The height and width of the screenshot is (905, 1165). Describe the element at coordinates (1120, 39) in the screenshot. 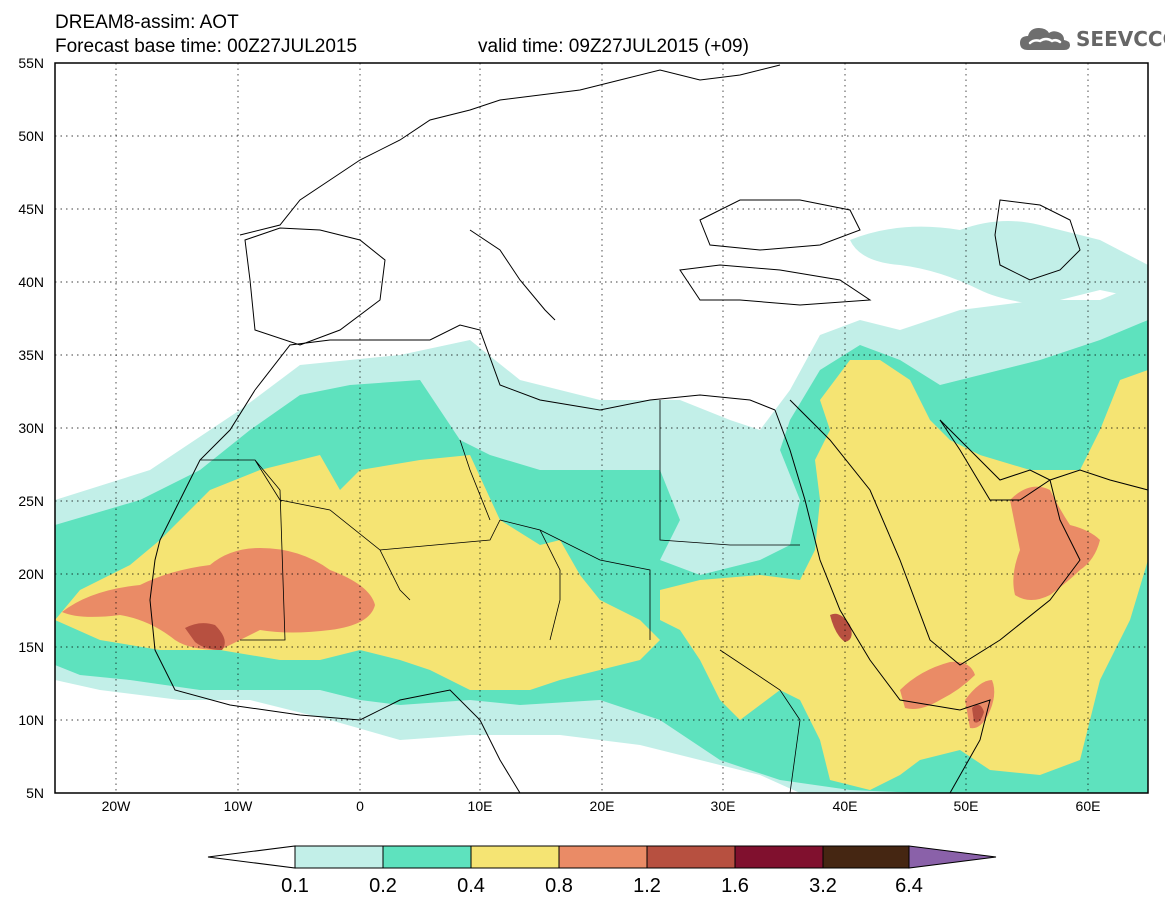

I see `logo-text: SEEVCCC` at that location.